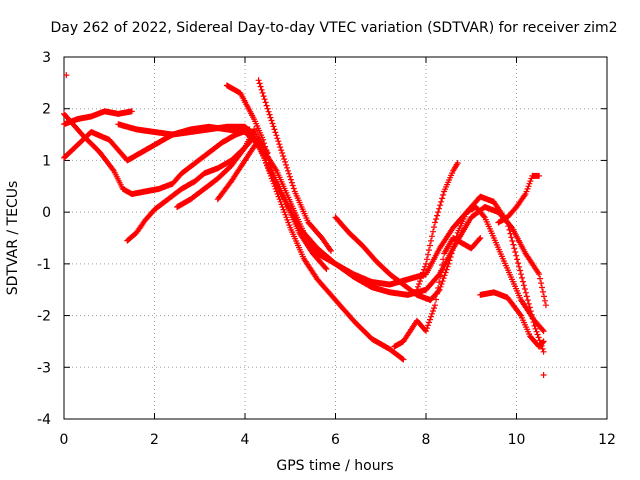 The image size is (640, 480). Describe the element at coordinates (44, 265) in the screenshot. I see `y-tick-label: -1` at that location.